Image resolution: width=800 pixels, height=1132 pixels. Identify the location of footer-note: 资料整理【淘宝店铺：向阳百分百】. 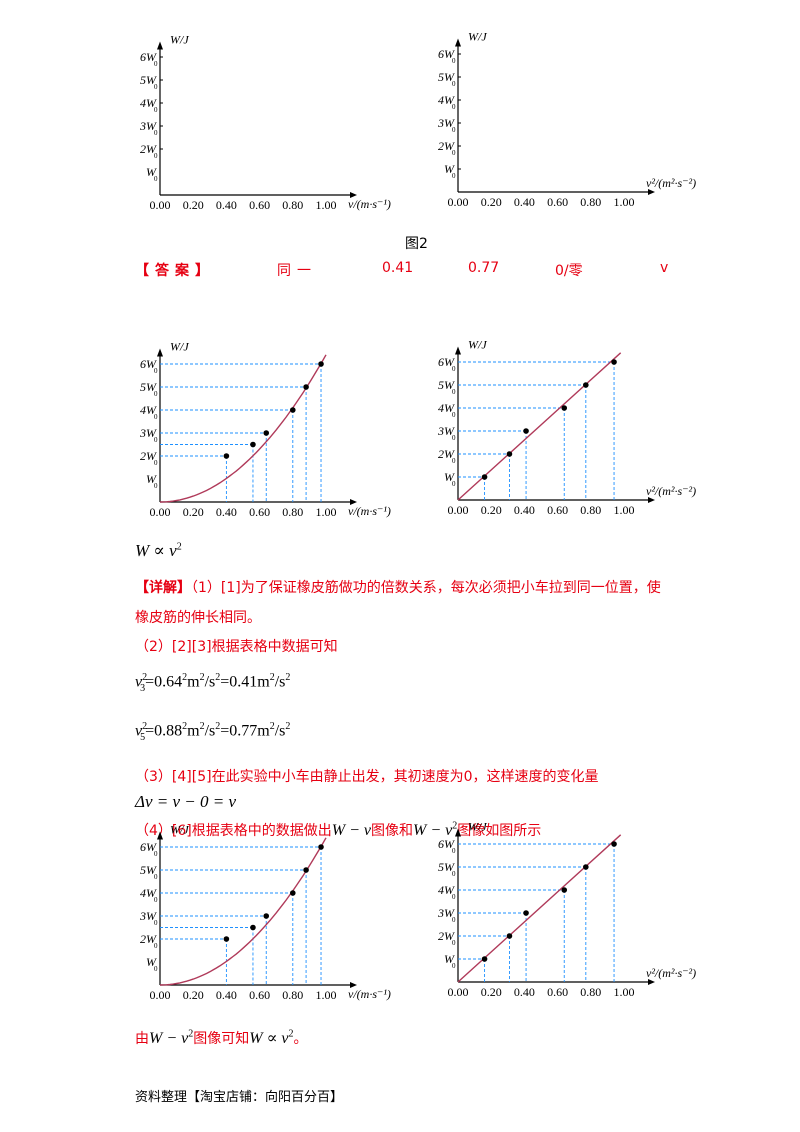
(239, 1097).